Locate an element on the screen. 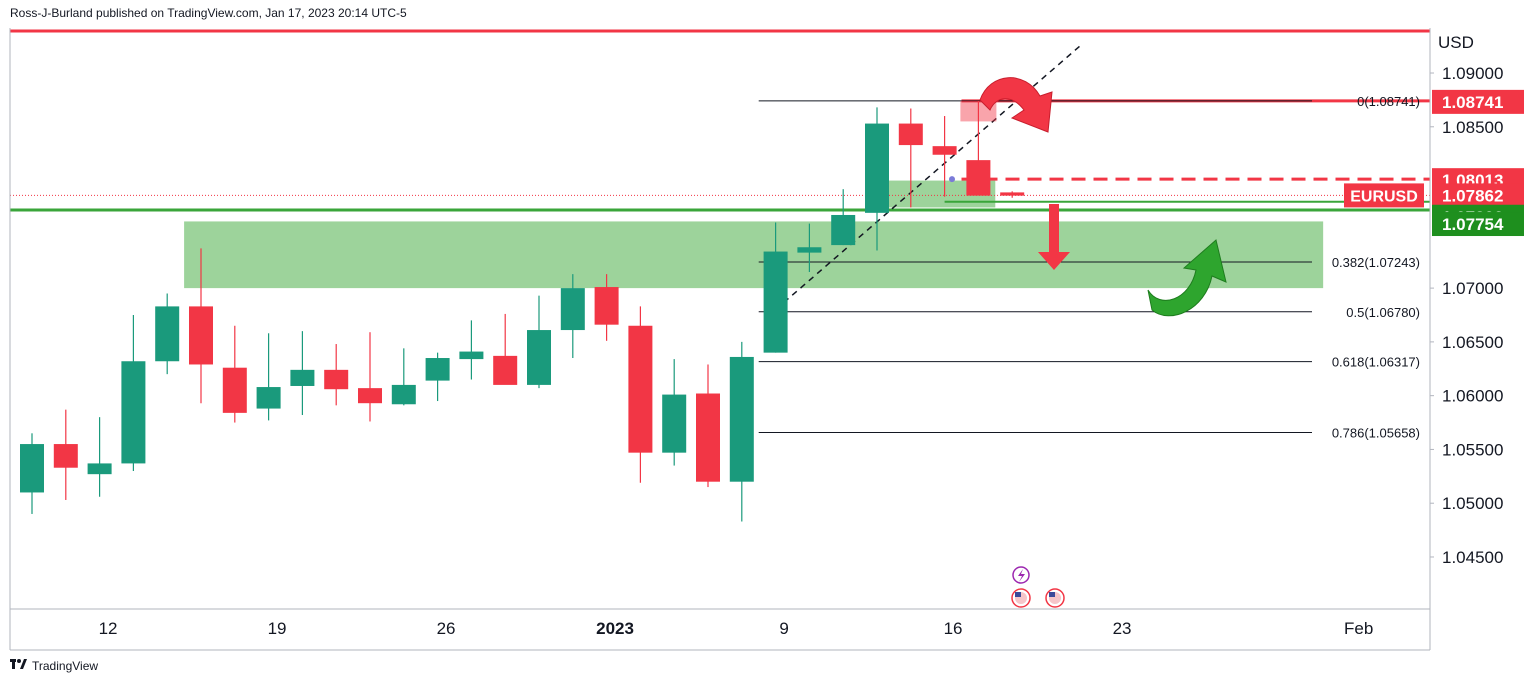  support-label-2-bg is located at coordinates (1478, 224).